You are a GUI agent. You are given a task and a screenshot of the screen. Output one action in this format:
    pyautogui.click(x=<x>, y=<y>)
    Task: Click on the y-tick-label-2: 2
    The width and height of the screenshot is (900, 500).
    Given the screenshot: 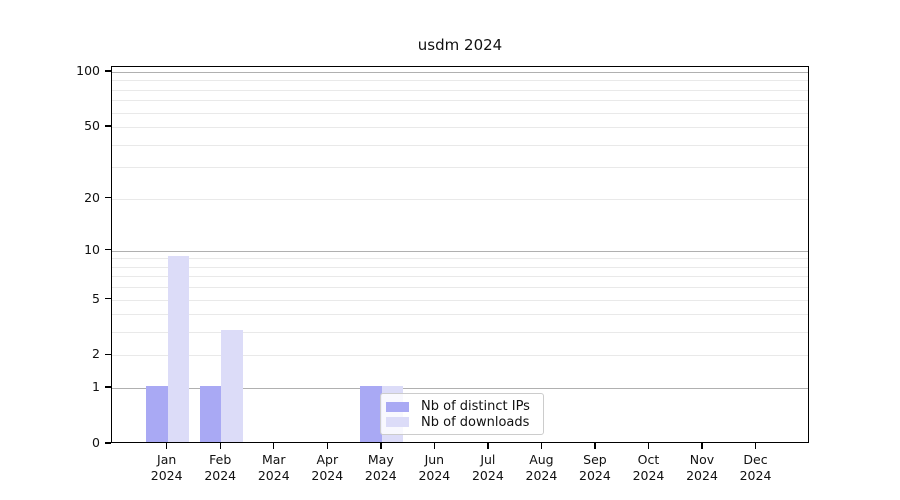 What is the action you would take?
    pyautogui.click(x=96, y=354)
    